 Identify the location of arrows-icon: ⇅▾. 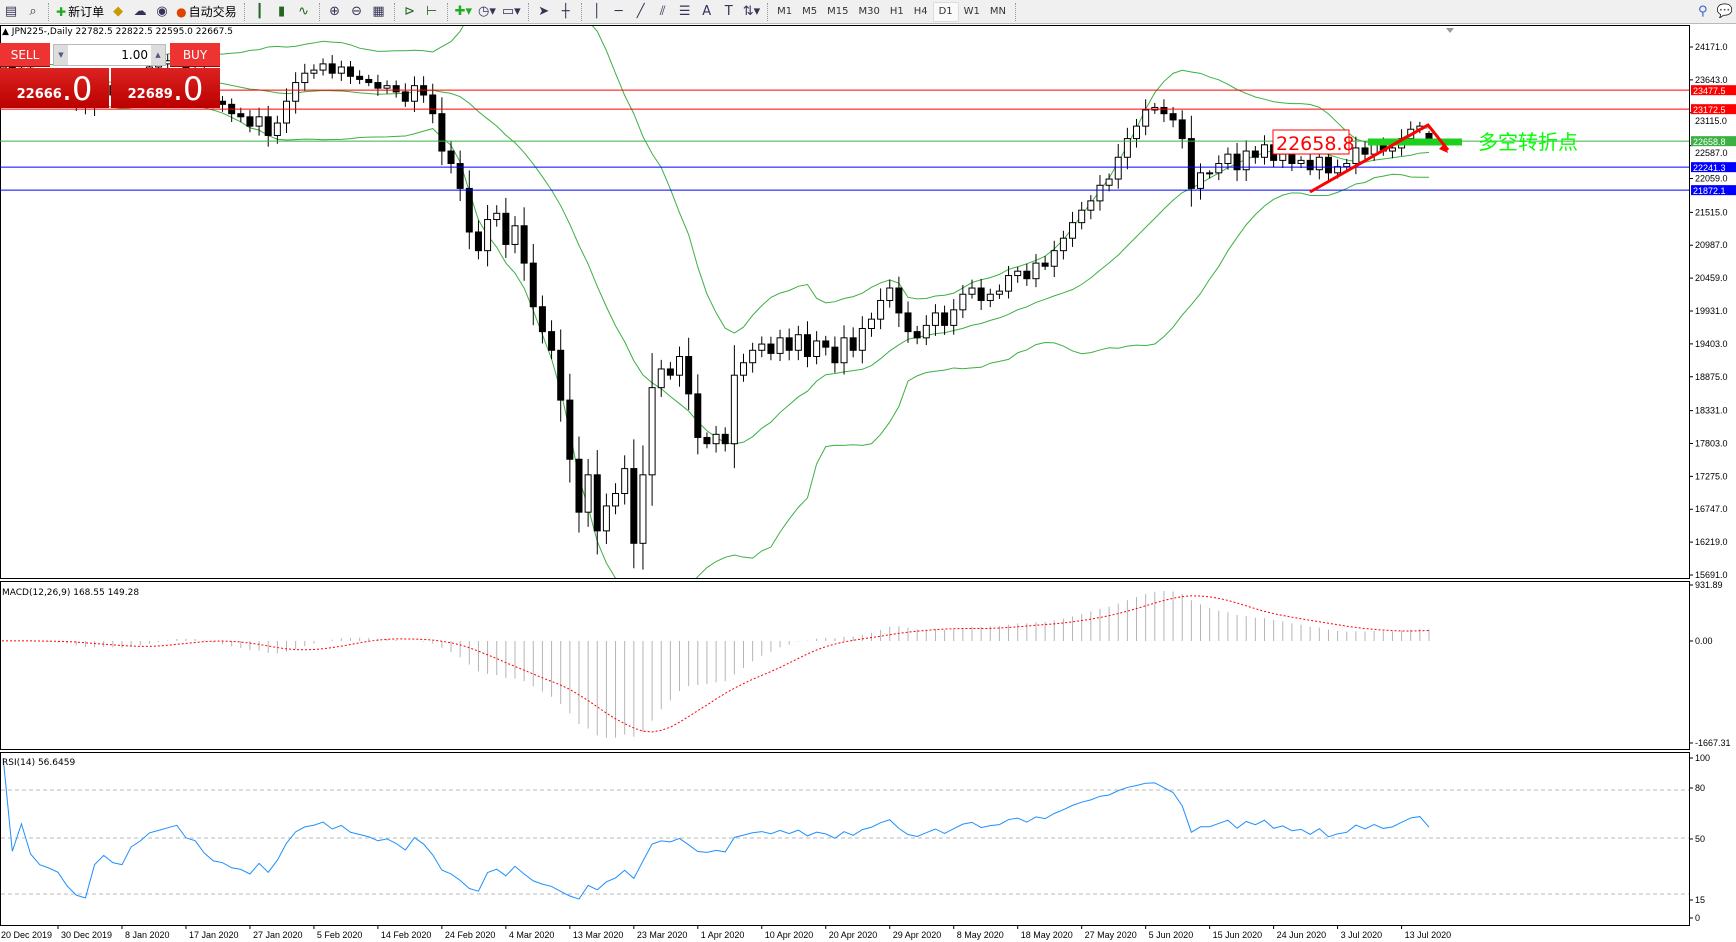
(751, 11).